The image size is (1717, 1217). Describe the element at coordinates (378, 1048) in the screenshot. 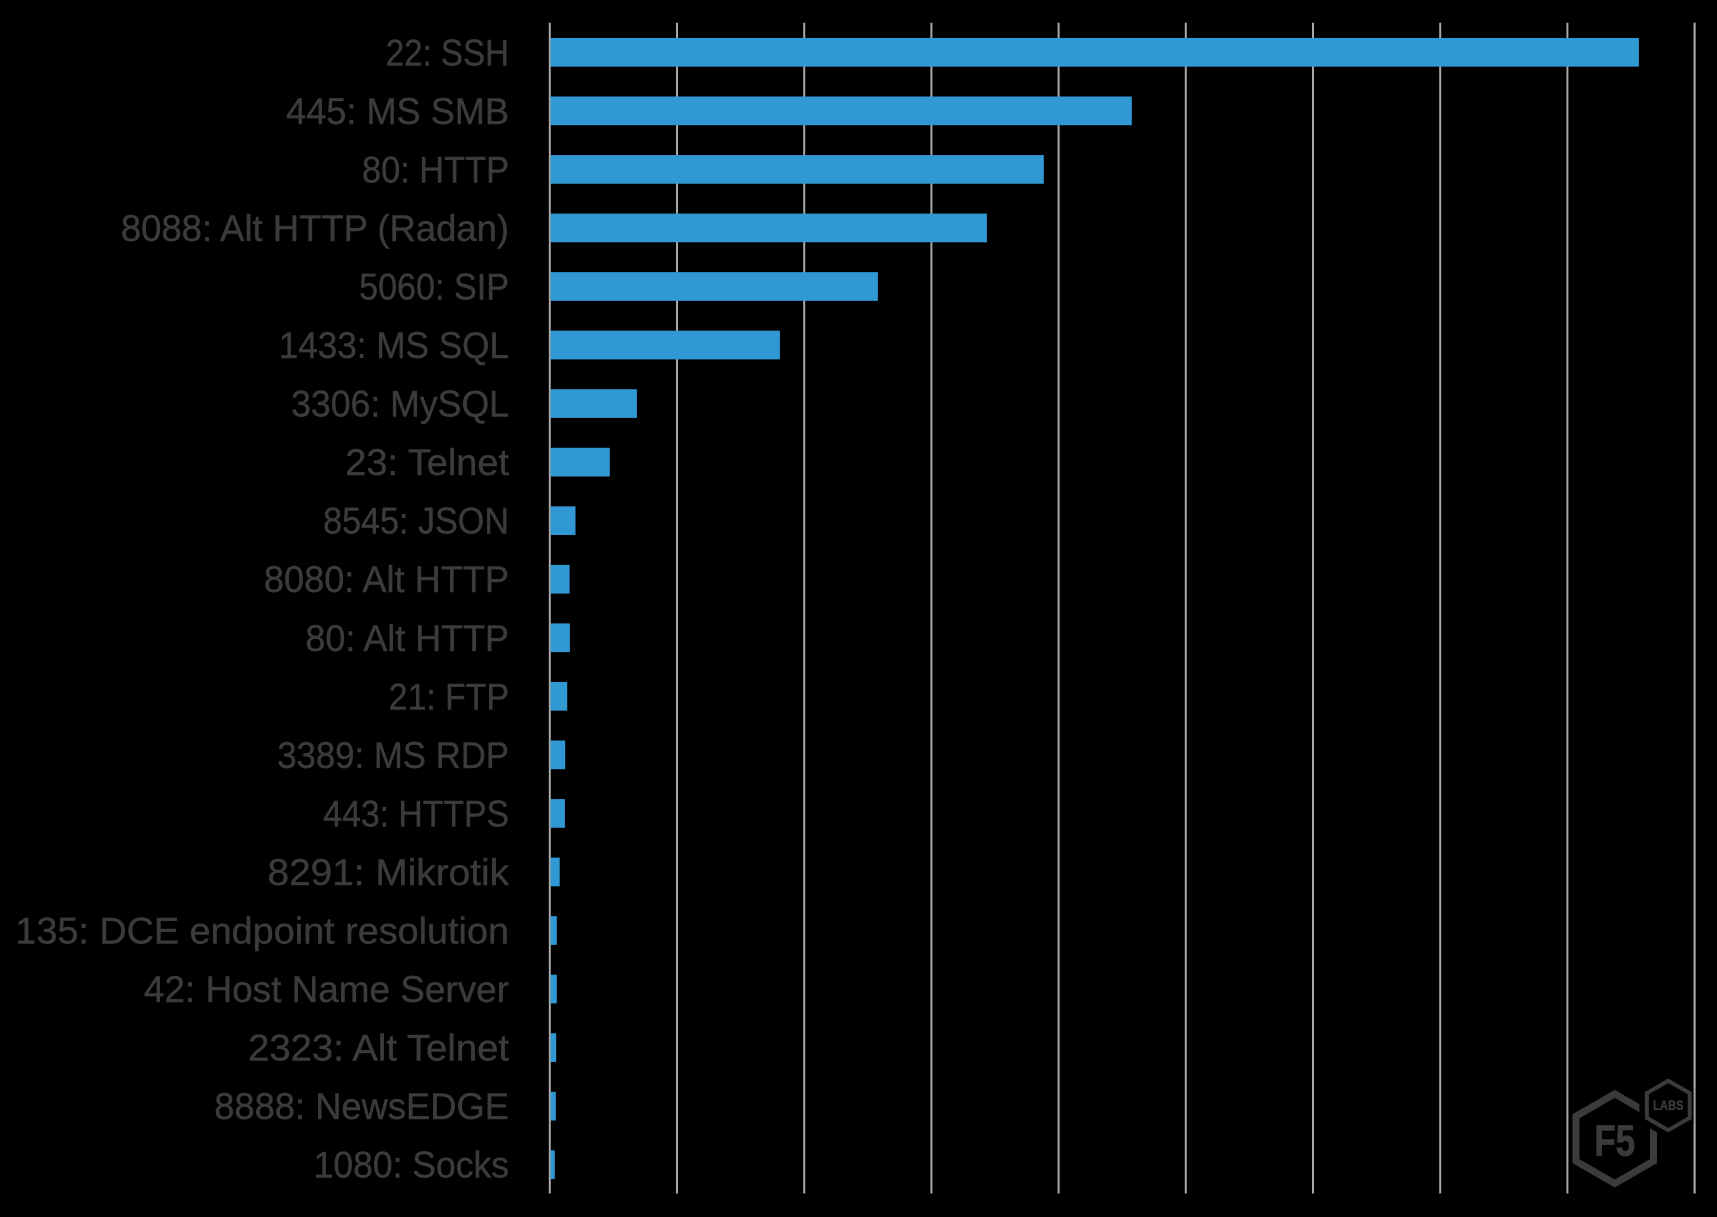

I see `svg-text: 2323: Alt Telnet` at that location.